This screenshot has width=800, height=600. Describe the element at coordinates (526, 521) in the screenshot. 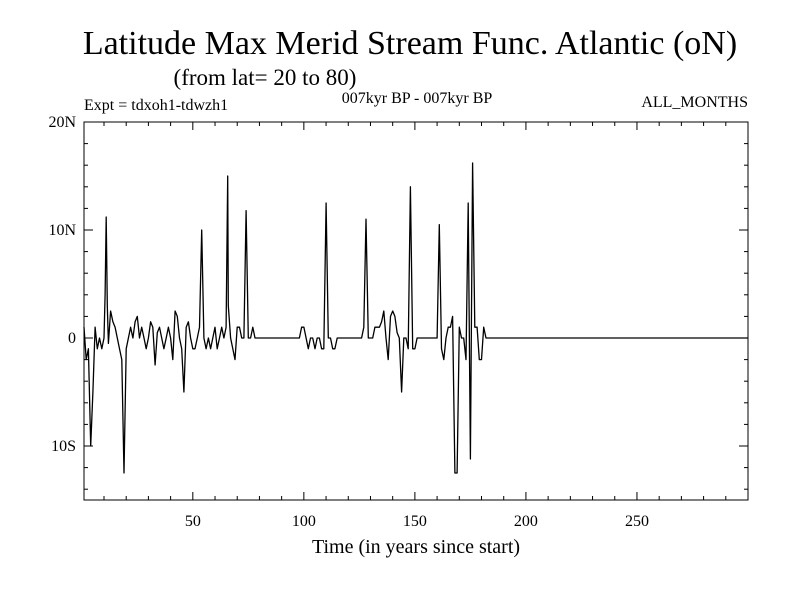

I see `x-tick-label: 200` at that location.